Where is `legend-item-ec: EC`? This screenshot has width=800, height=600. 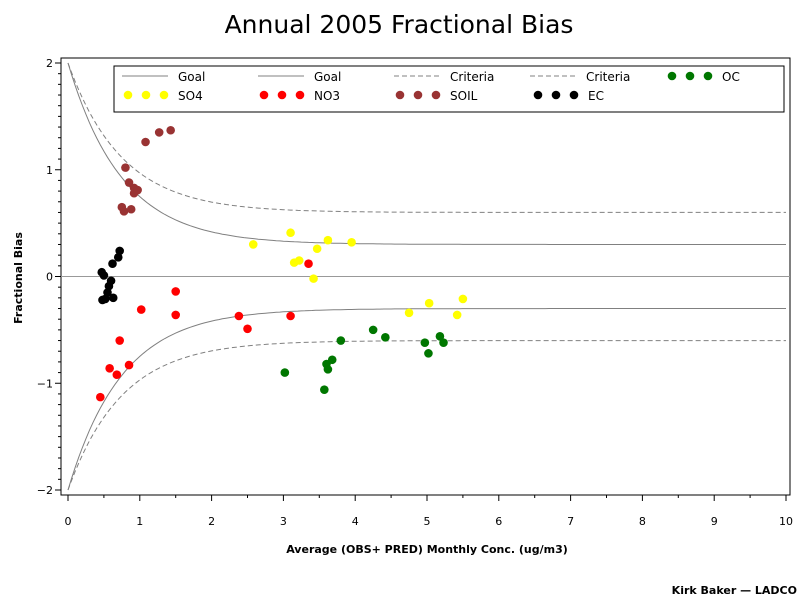
legend-item-ec: EC is located at coordinates (568, 96).